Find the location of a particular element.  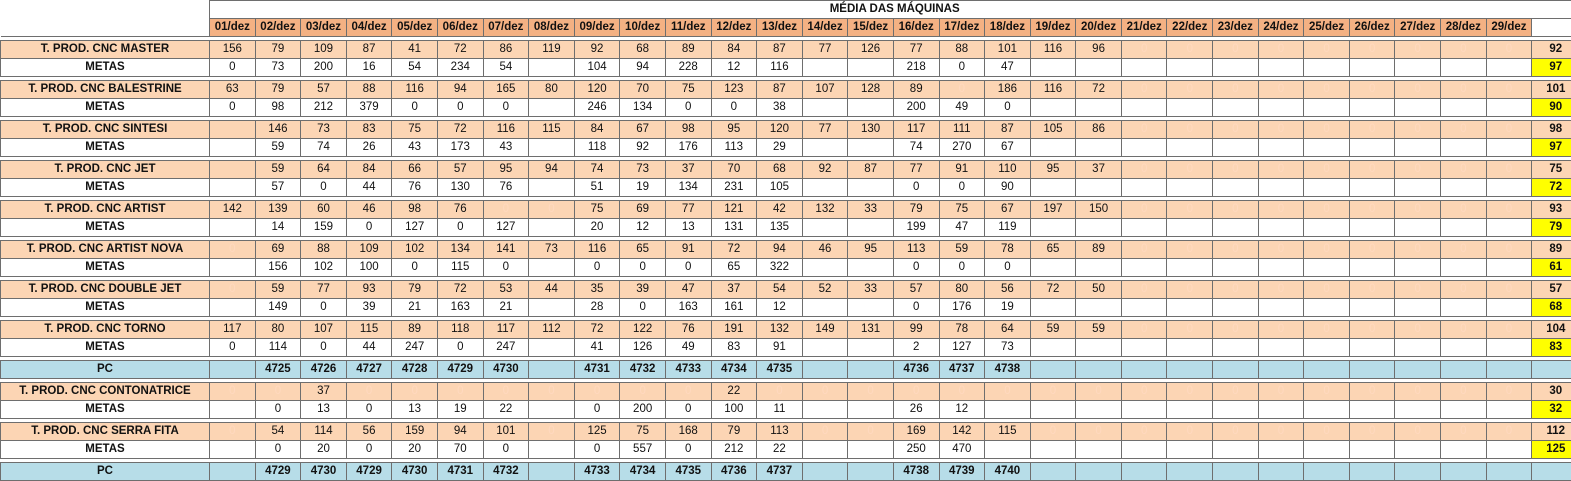

production-cell: 73 is located at coordinates (643, 170).